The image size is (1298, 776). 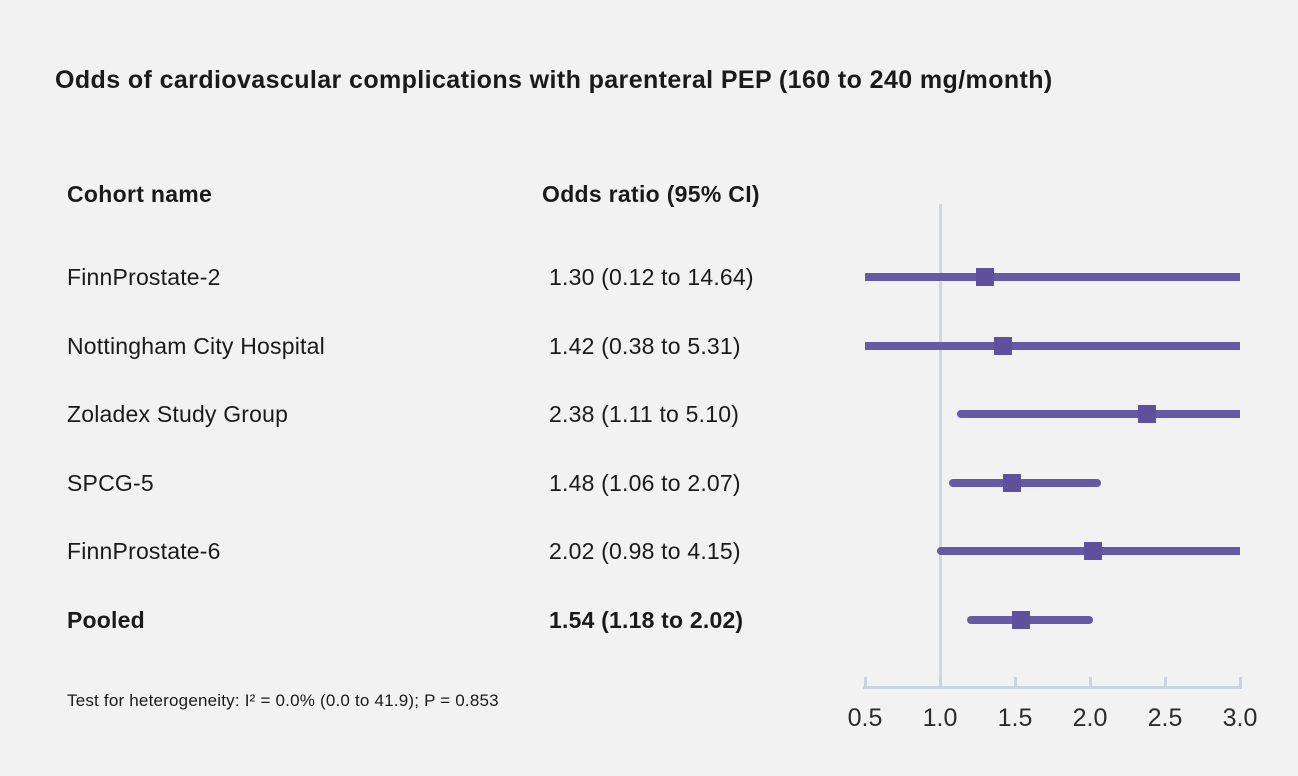 What do you see at coordinates (645, 551) in the screenshot?
I see `odds-ratio-value: 2.02 (0.98 to 4.15)` at bounding box center [645, 551].